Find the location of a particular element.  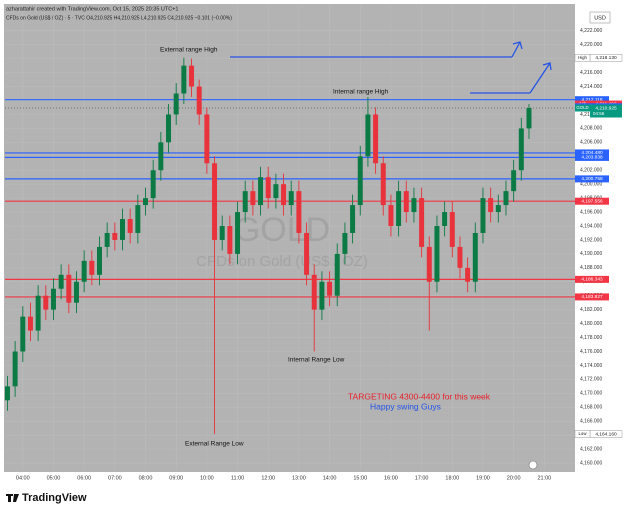

level-tag-label: 4,203.838 is located at coordinates (592, 158).